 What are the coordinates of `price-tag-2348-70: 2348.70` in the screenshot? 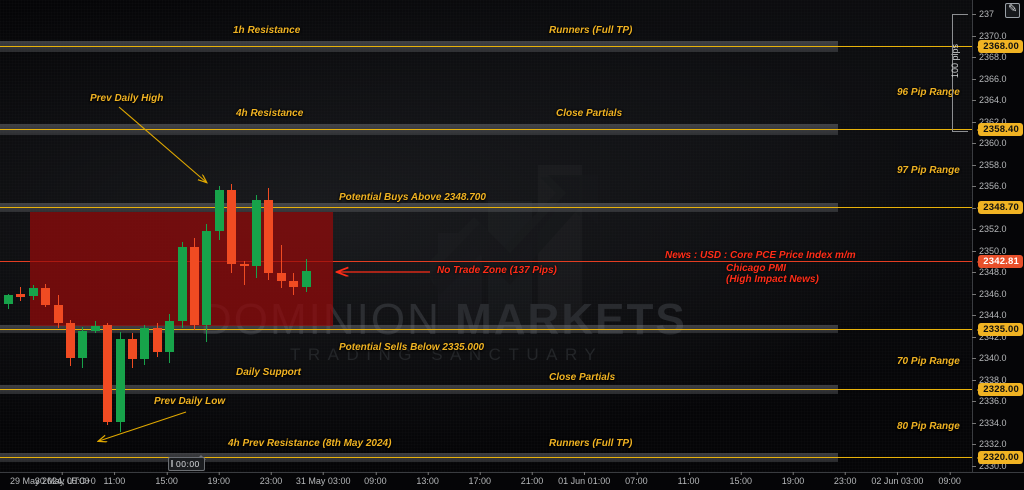 It's located at (1000, 207).